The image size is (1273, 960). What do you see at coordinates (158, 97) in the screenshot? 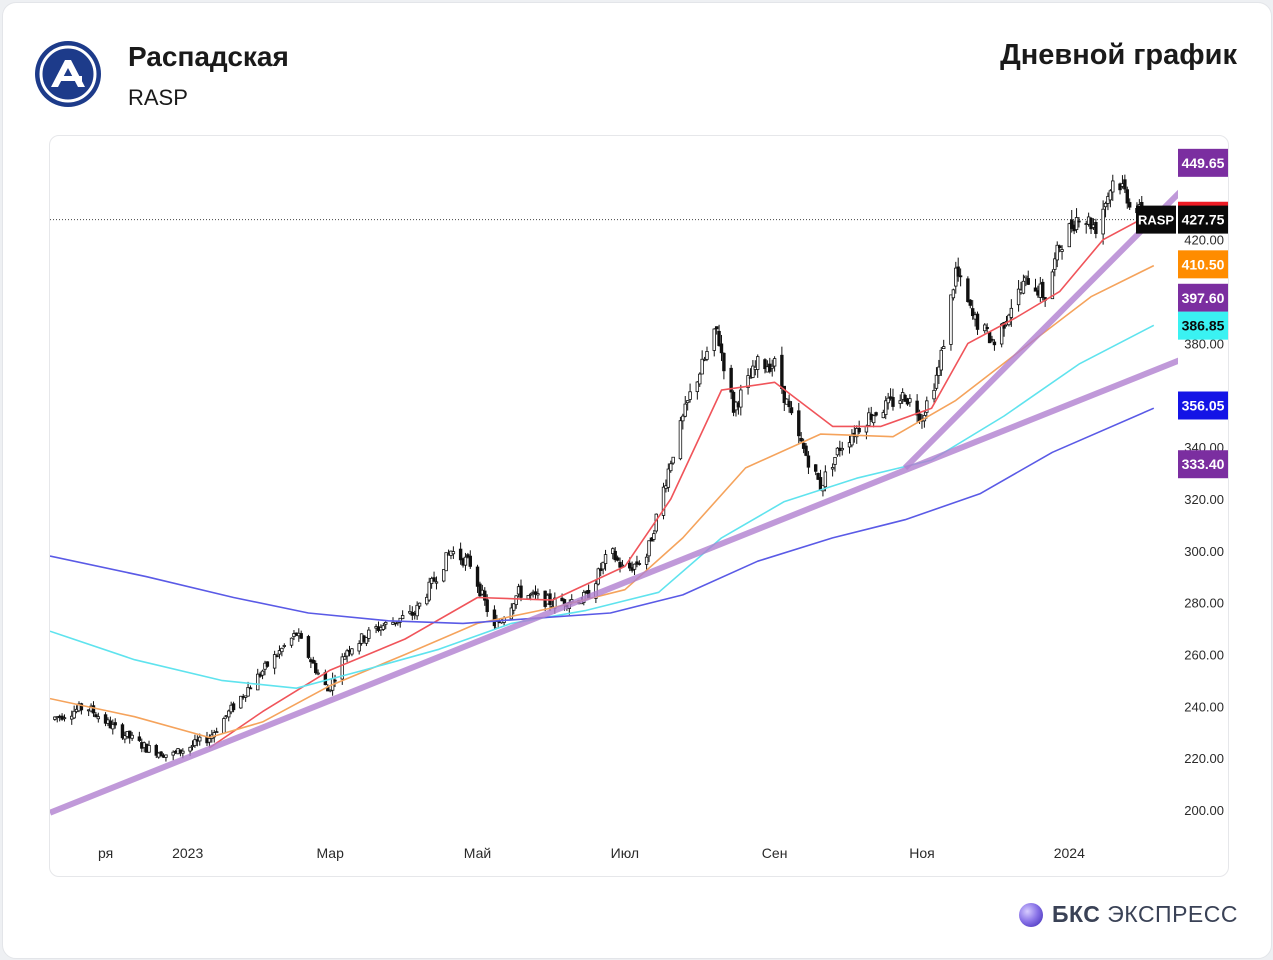
I see `ticker-symbol: RASP` at bounding box center [158, 97].